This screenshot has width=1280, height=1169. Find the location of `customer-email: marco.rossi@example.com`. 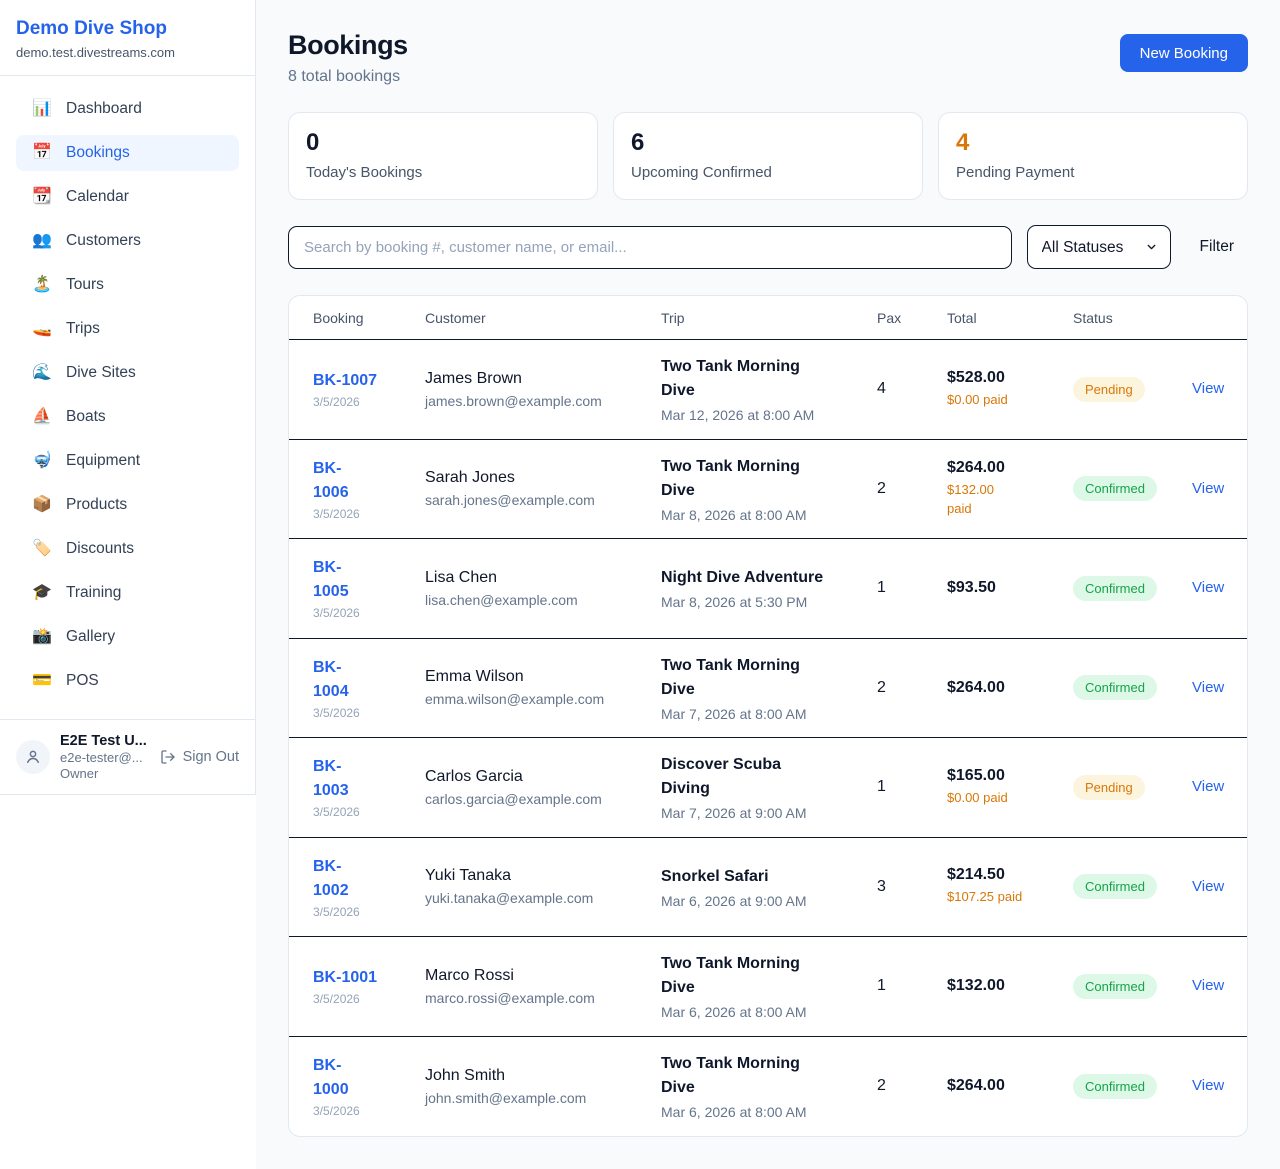

customer-email: marco.rossi@example.com is located at coordinates (510, 997).